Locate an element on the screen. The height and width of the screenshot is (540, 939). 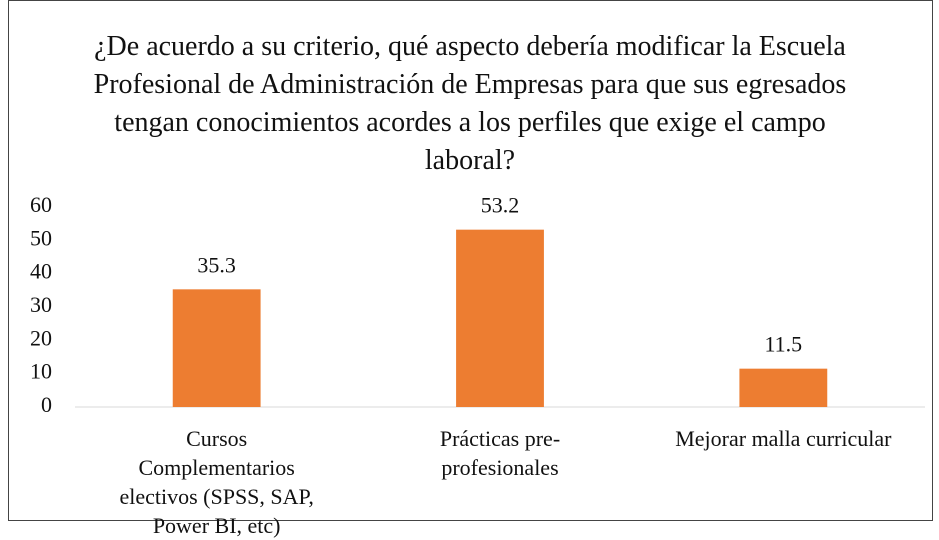
x-tick-label: Mejorar malla curricular is located at coordinates (783, 438).